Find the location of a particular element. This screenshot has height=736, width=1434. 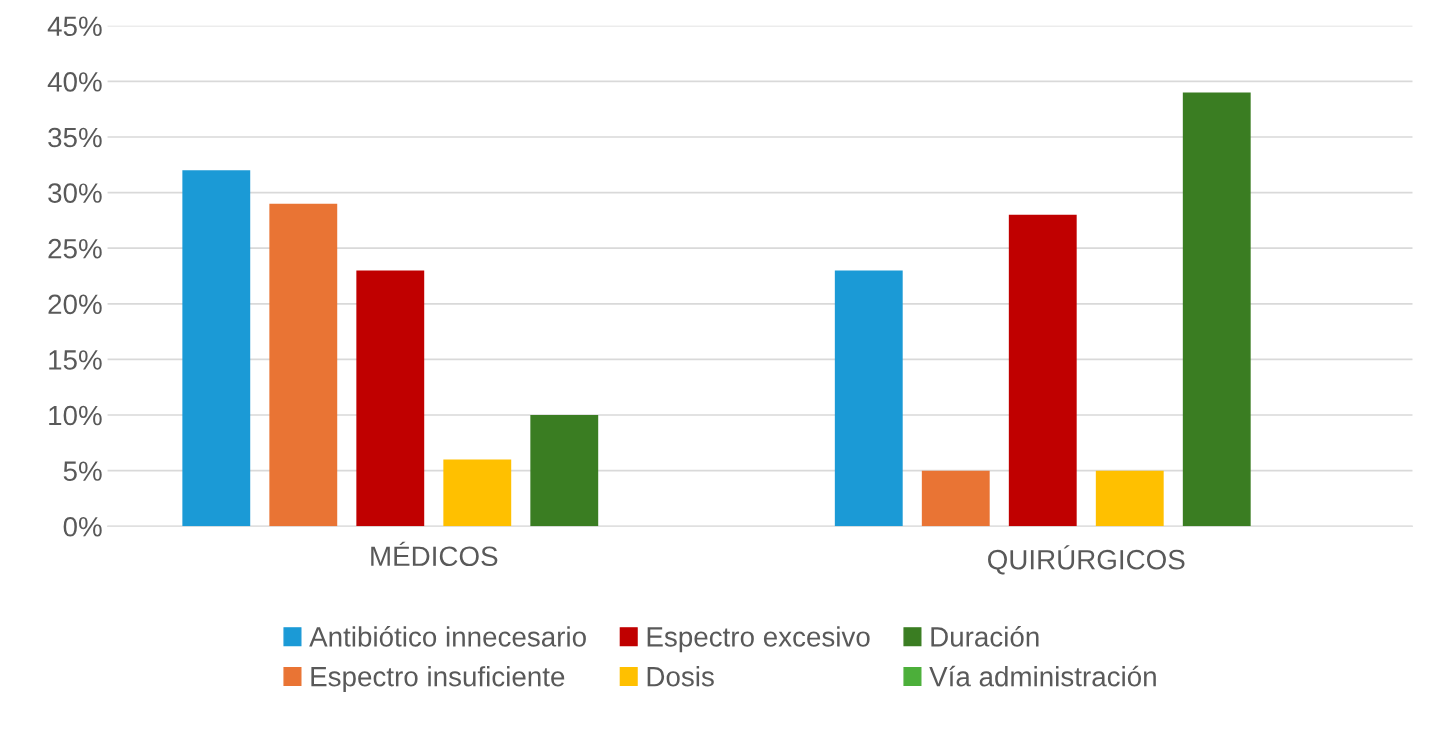

x-tick-label: QUIRÚRGICOS is located at coordinates (1086, 560).